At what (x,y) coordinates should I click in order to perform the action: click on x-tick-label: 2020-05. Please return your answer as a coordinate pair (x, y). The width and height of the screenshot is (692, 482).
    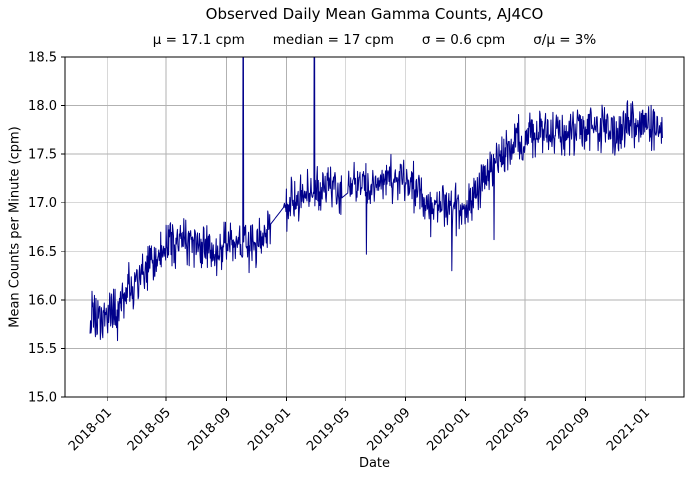
    Looking at the image, I should click on (508, 429).